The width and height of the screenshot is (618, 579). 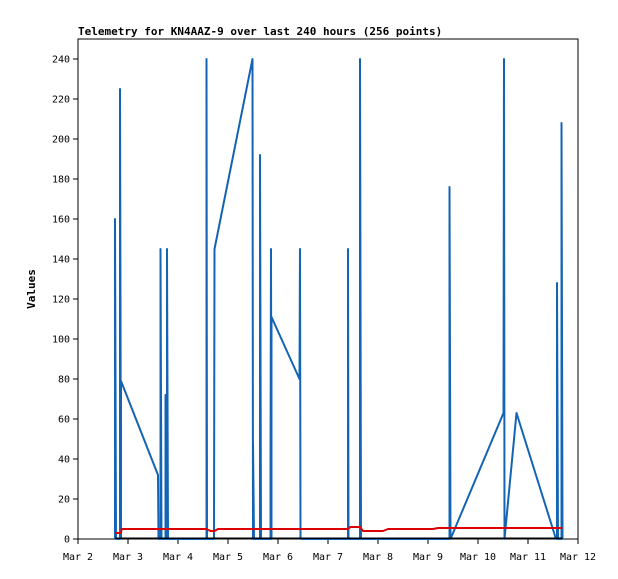 I want to click on y-axis: 0 20 40 60 80 100 120 140 160 180 200 220 240, so click(x=65, y=300).